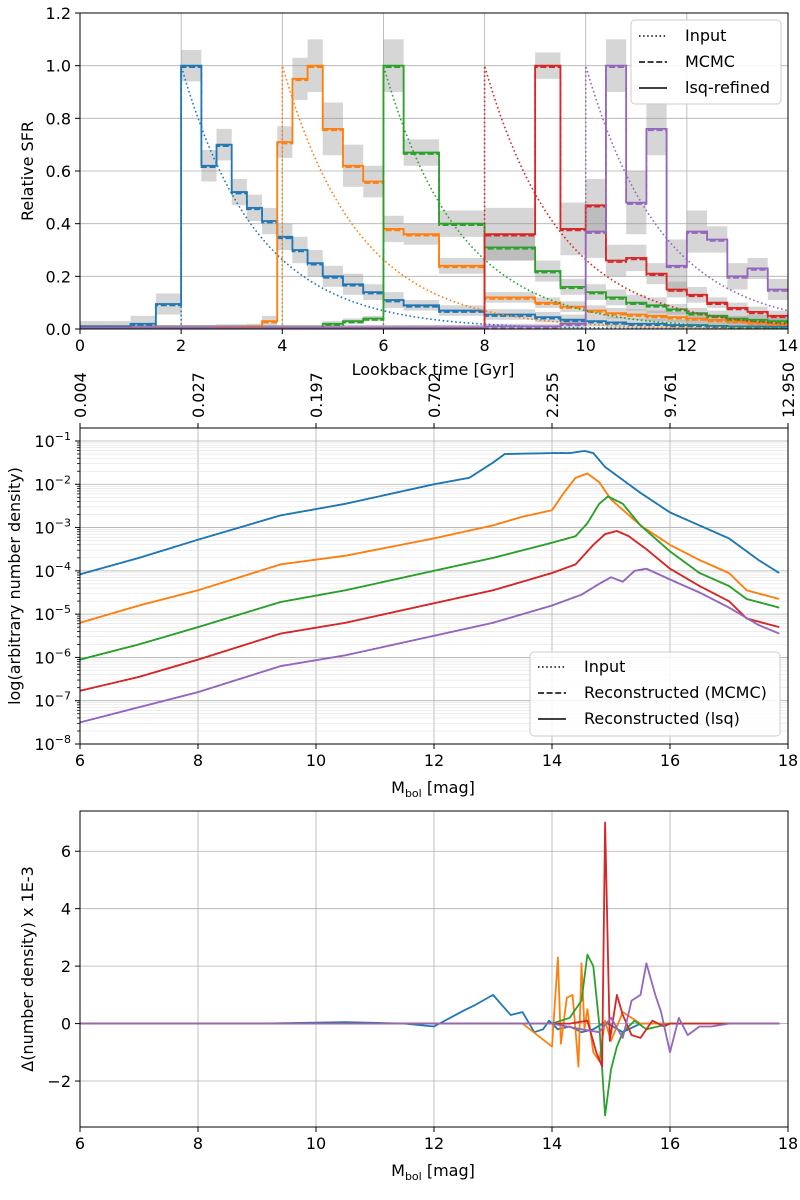  Describe the element at coordinates (316, 395) in the screenshot. I see `top-x-tick-label: 0.197` at that location.